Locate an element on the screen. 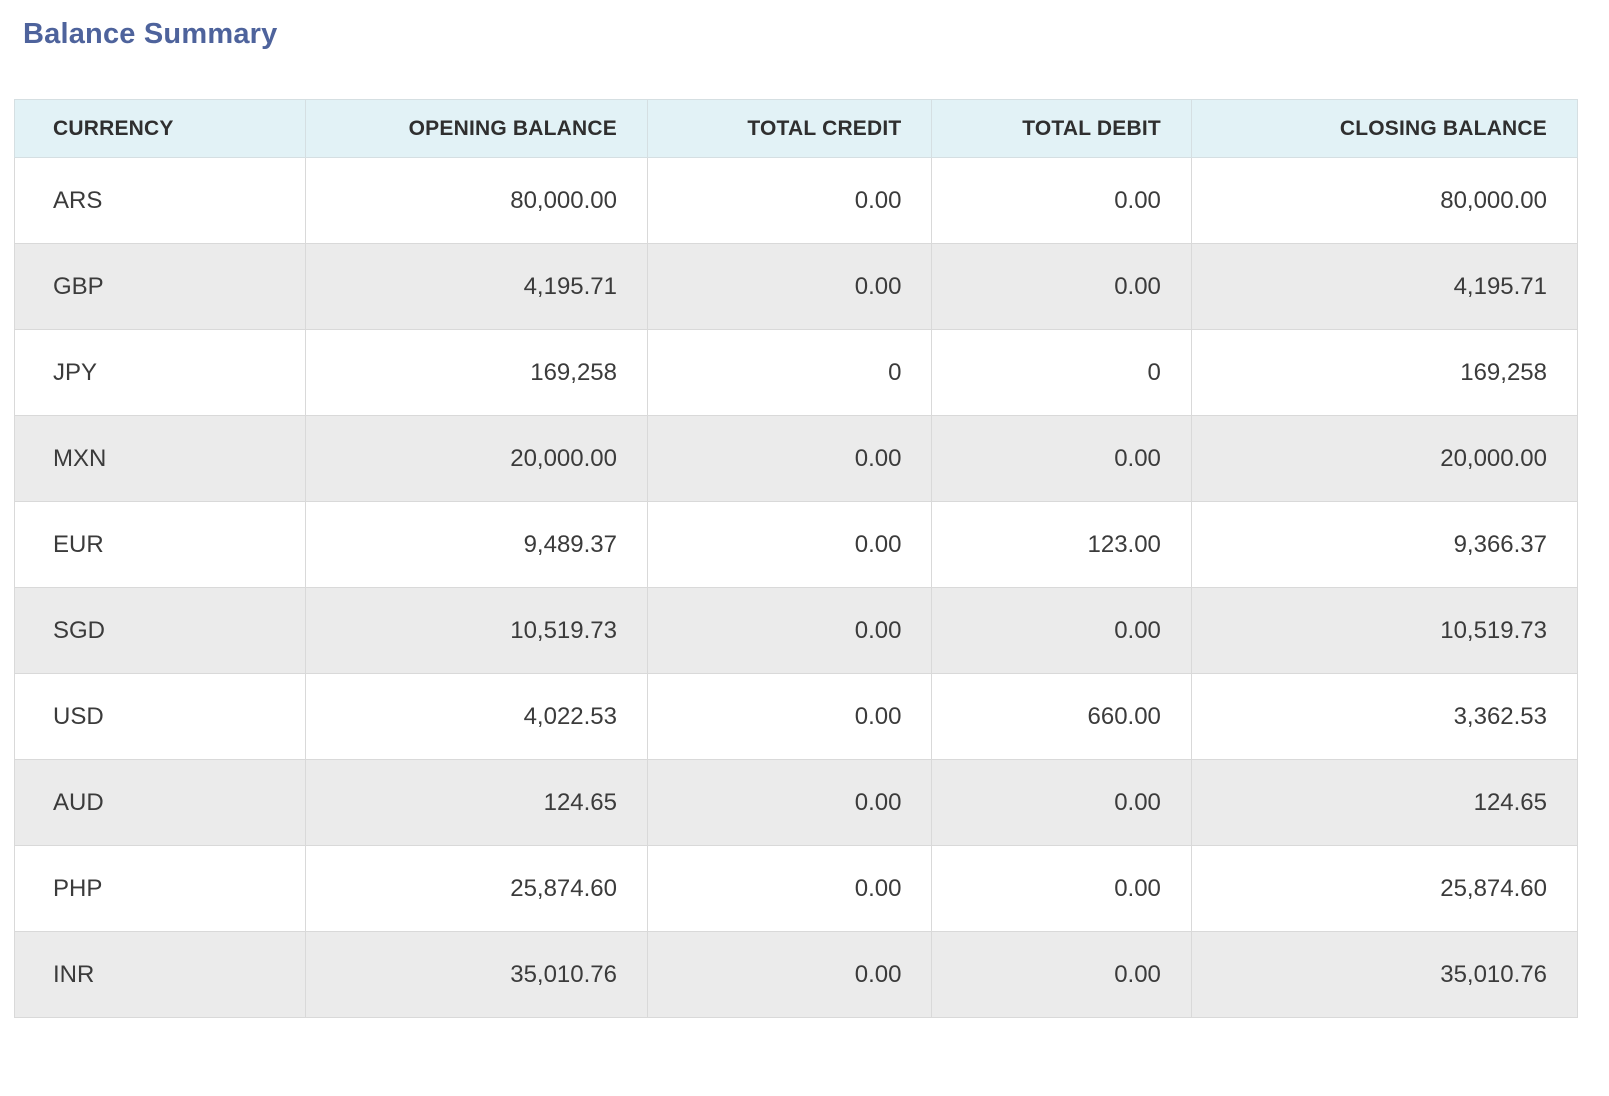  table-row: INR 35,010.76 0.00 0.00 35,010.76 is located at coordinates (796, 974).